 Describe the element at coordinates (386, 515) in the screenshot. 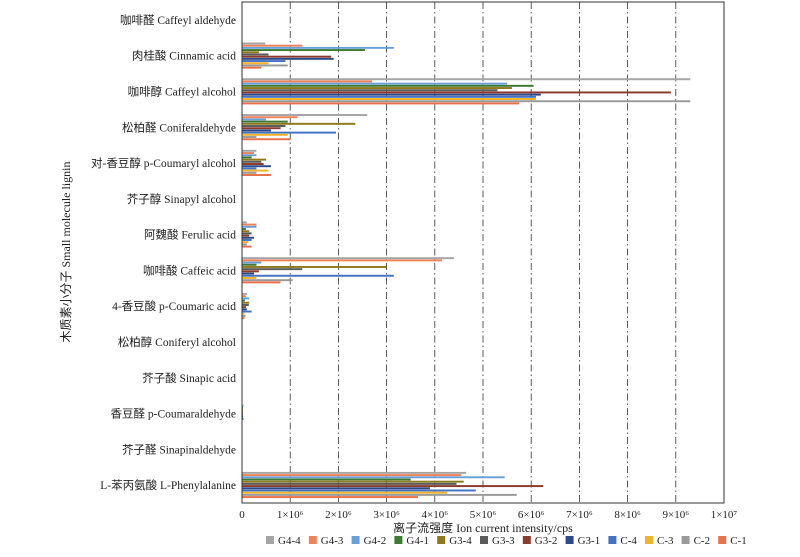

I see `x-tick-label: 3×10⁶` at that location.